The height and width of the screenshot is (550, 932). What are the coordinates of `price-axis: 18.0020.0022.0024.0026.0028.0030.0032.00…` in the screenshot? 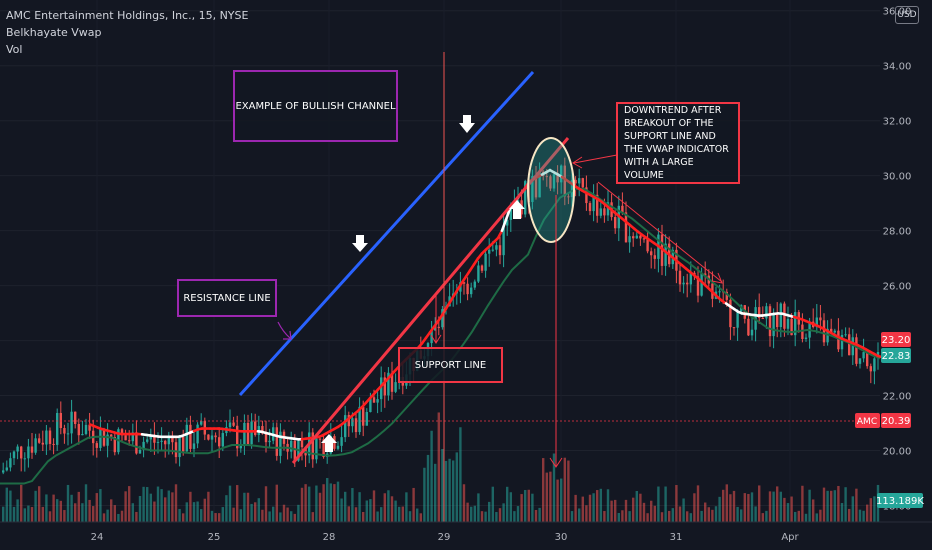 It's located at (897, 260).